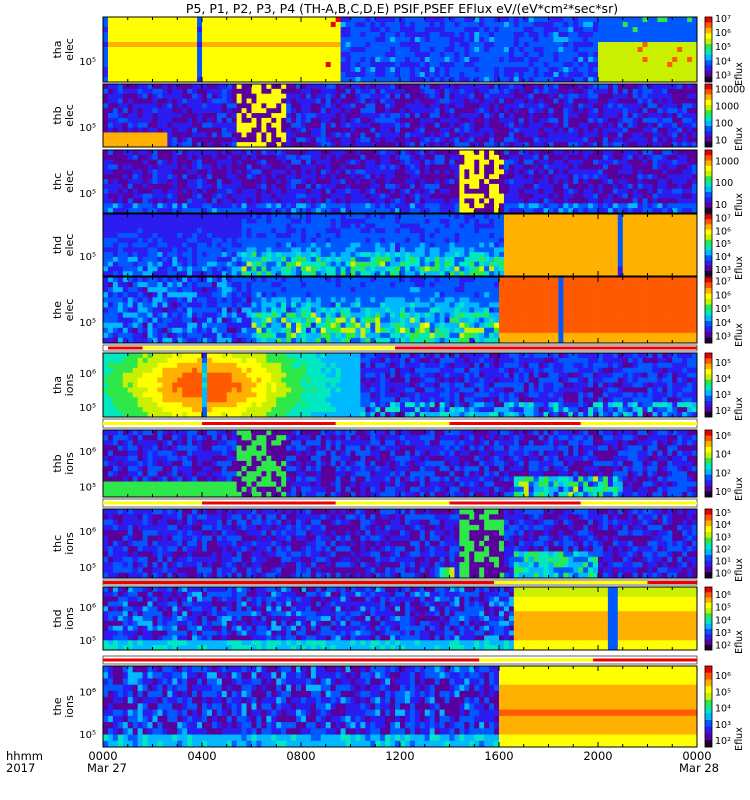  What do you see at coordinates (57, 115) in the screenshot?
I see `panel-probe-label: thb` at bounding box center [57, 115].